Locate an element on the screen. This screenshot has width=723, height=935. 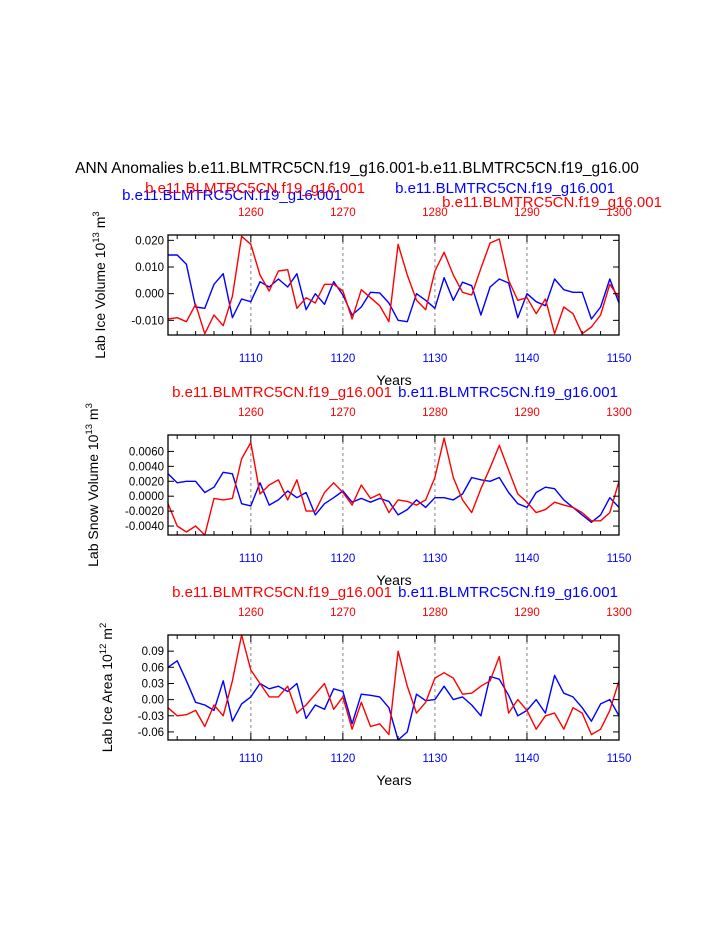
y-tick-label: 0.010 is located at coordinates (149, 268).